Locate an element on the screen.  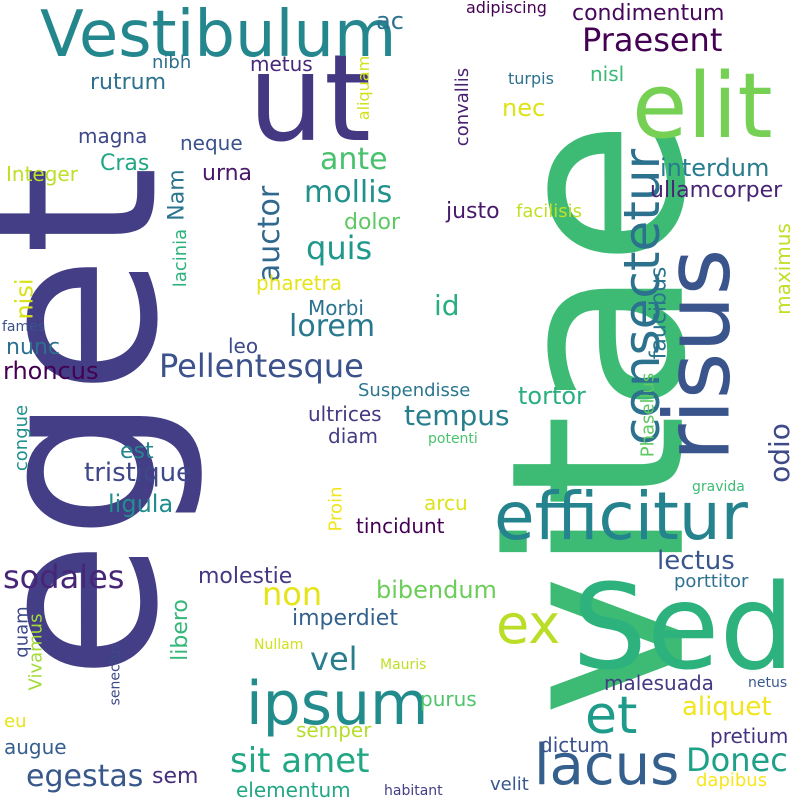
word-lectus: lectus is located at coordinates (696, 561).